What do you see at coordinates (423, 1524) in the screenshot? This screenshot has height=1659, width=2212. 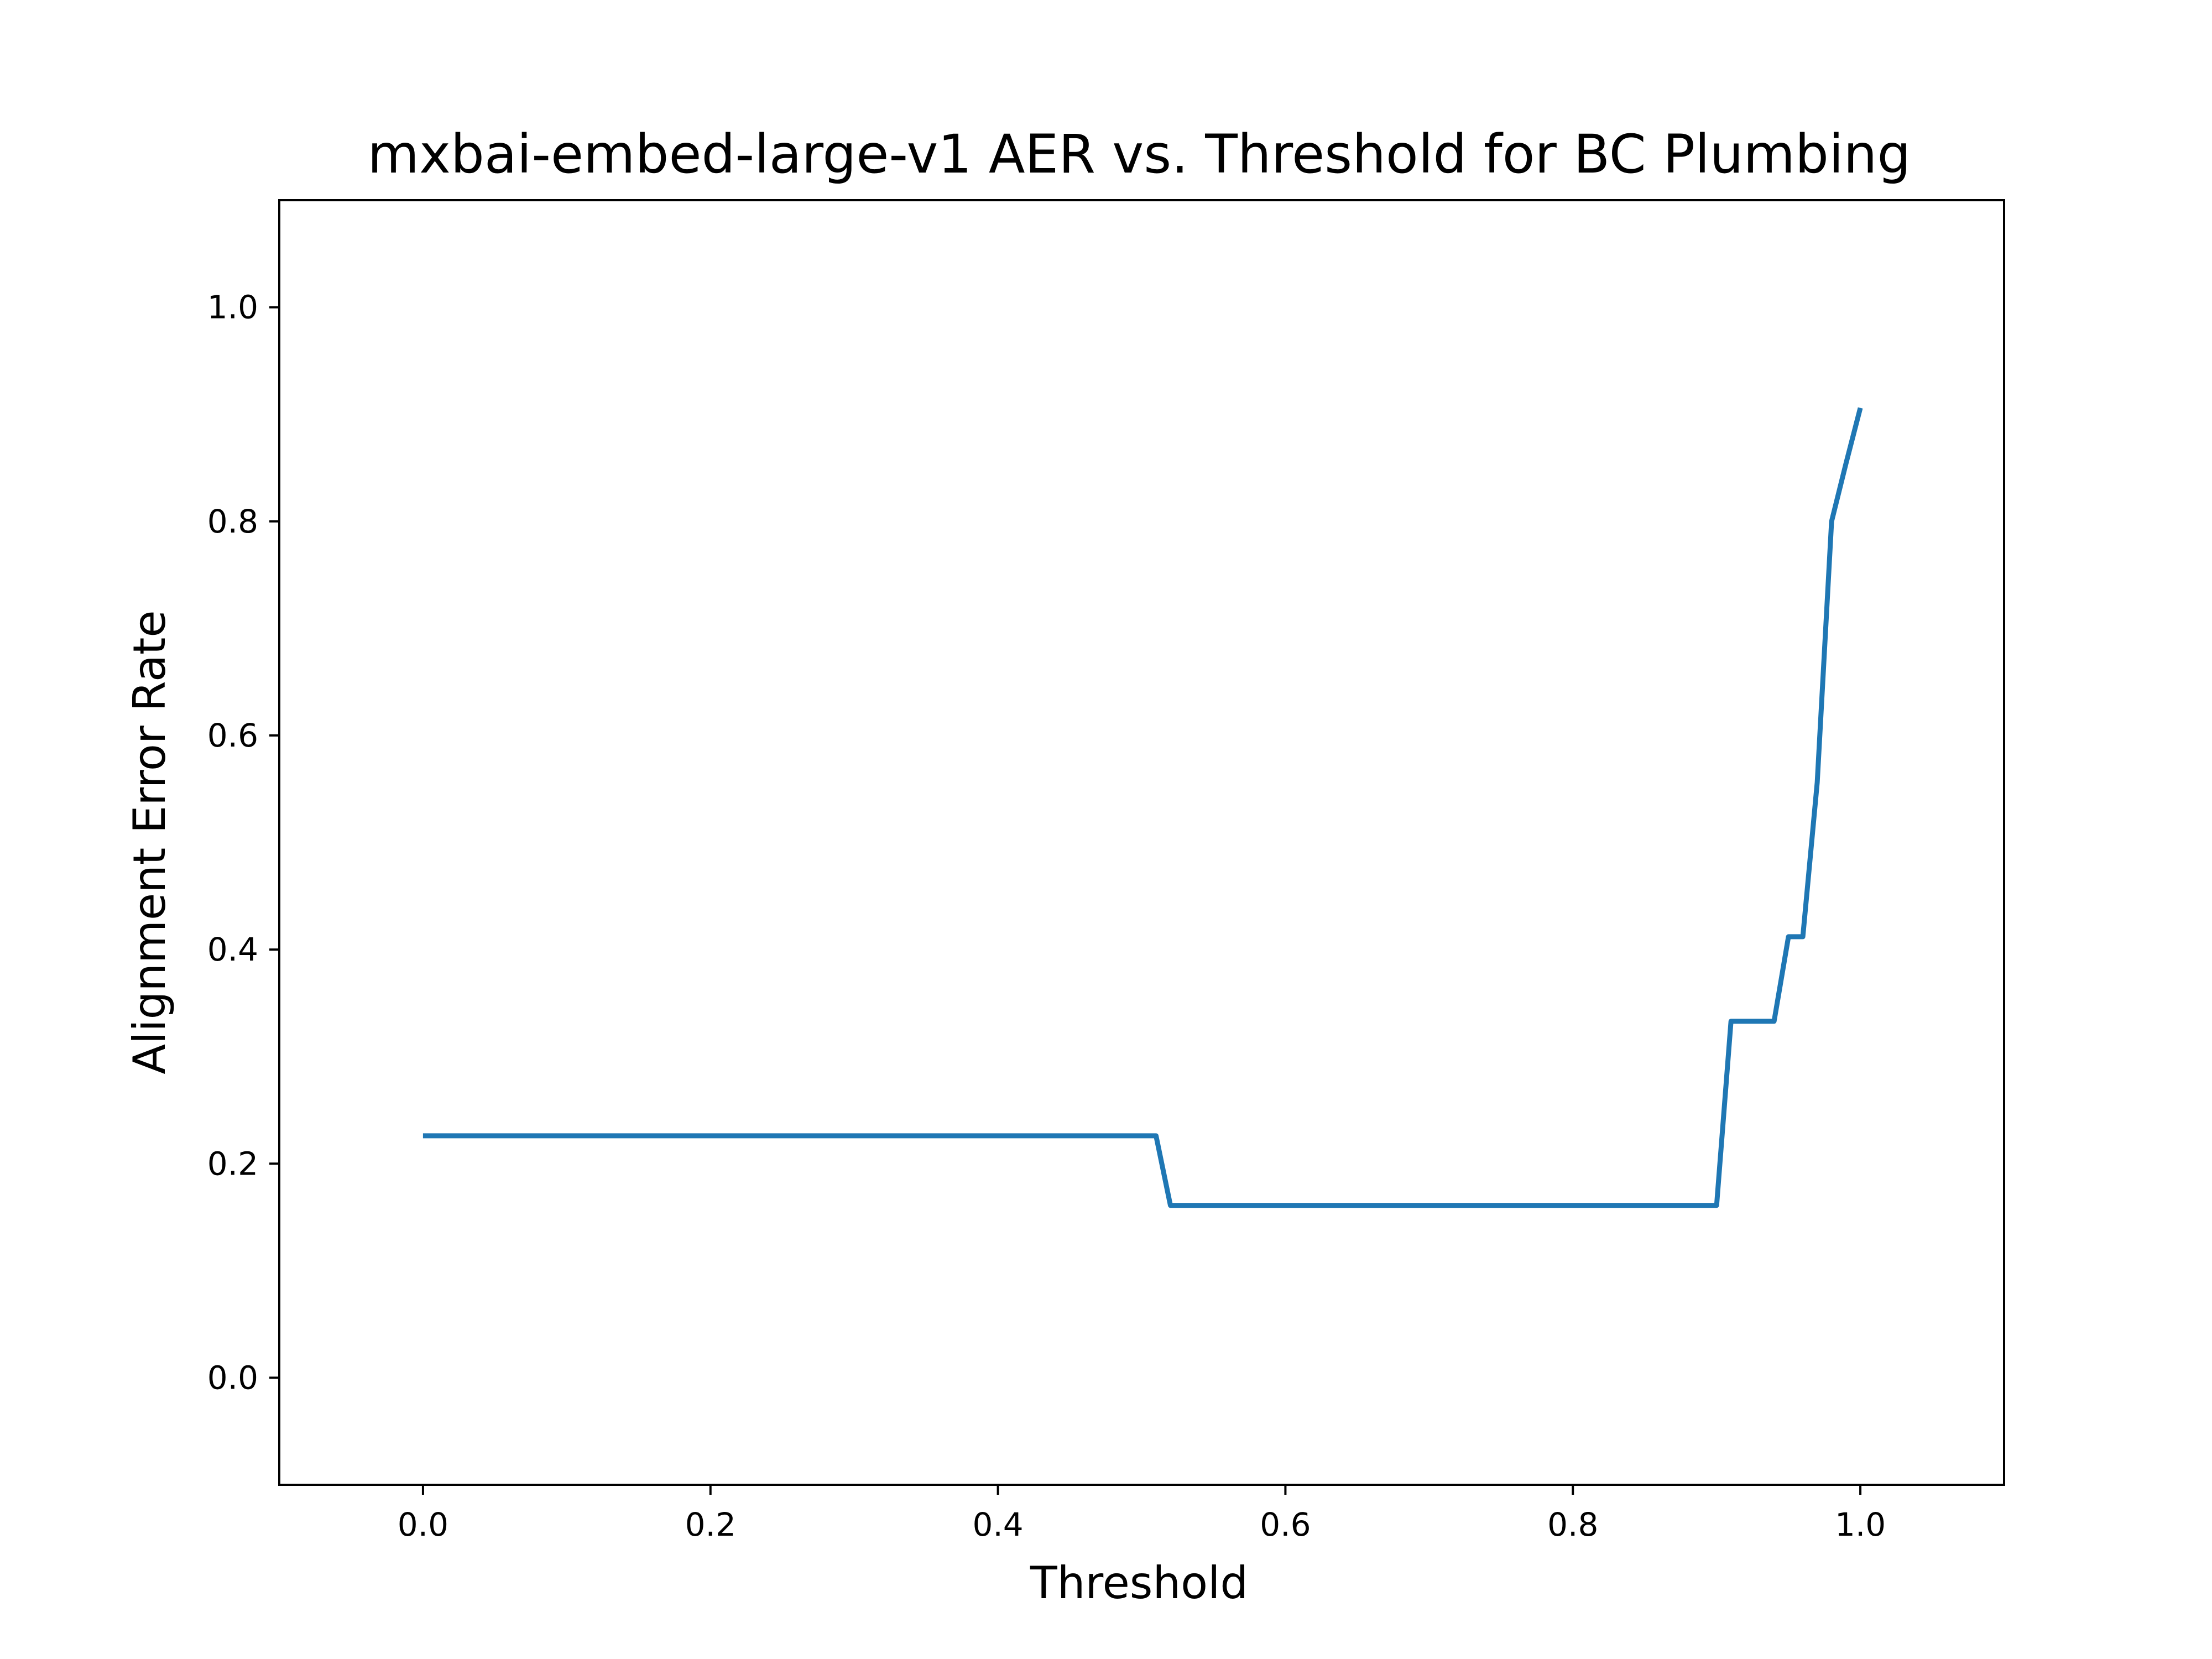 I see `x-tick-label: 0.0` at bounding box center [423, 1524].